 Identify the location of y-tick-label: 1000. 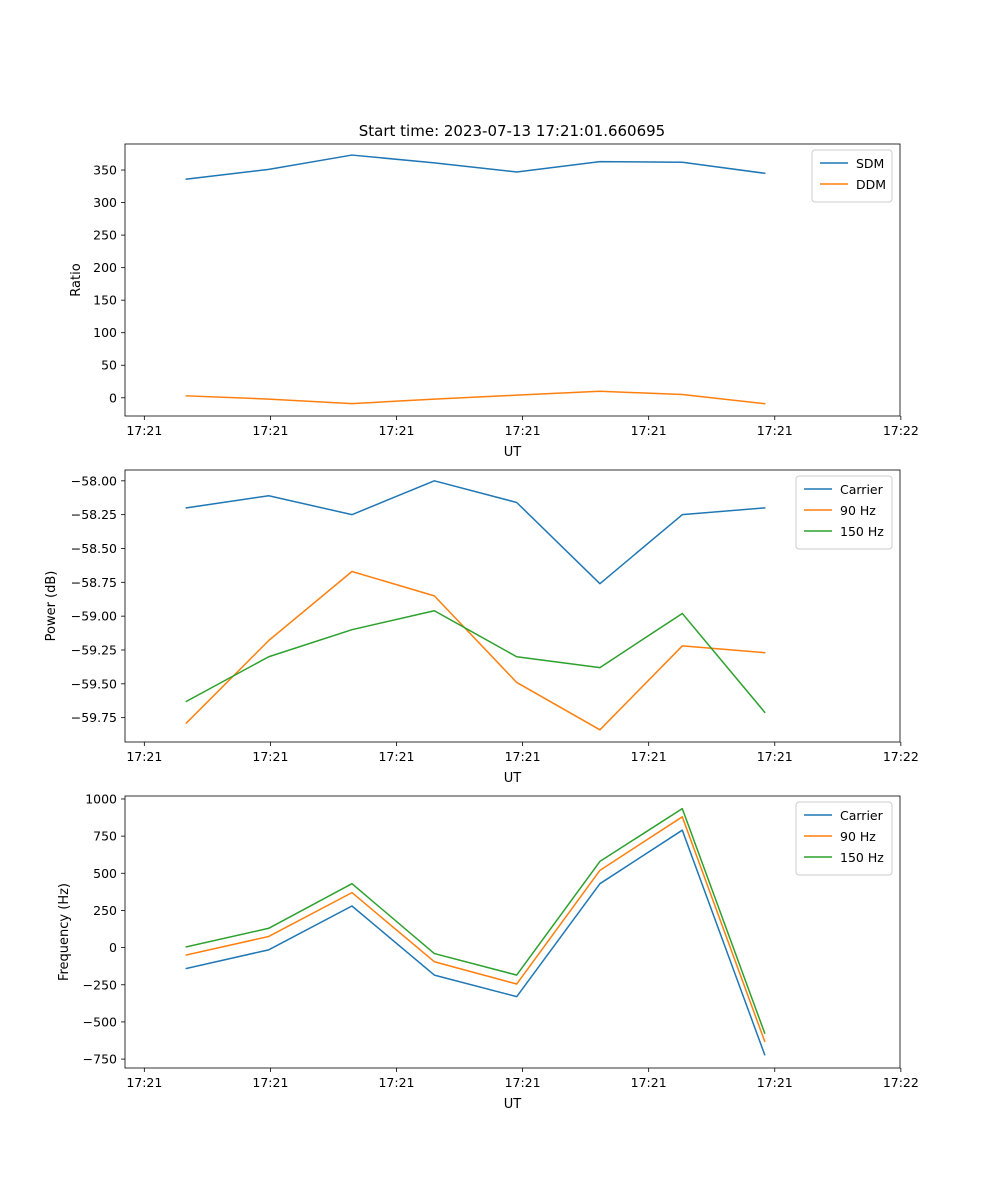
(101, 798).